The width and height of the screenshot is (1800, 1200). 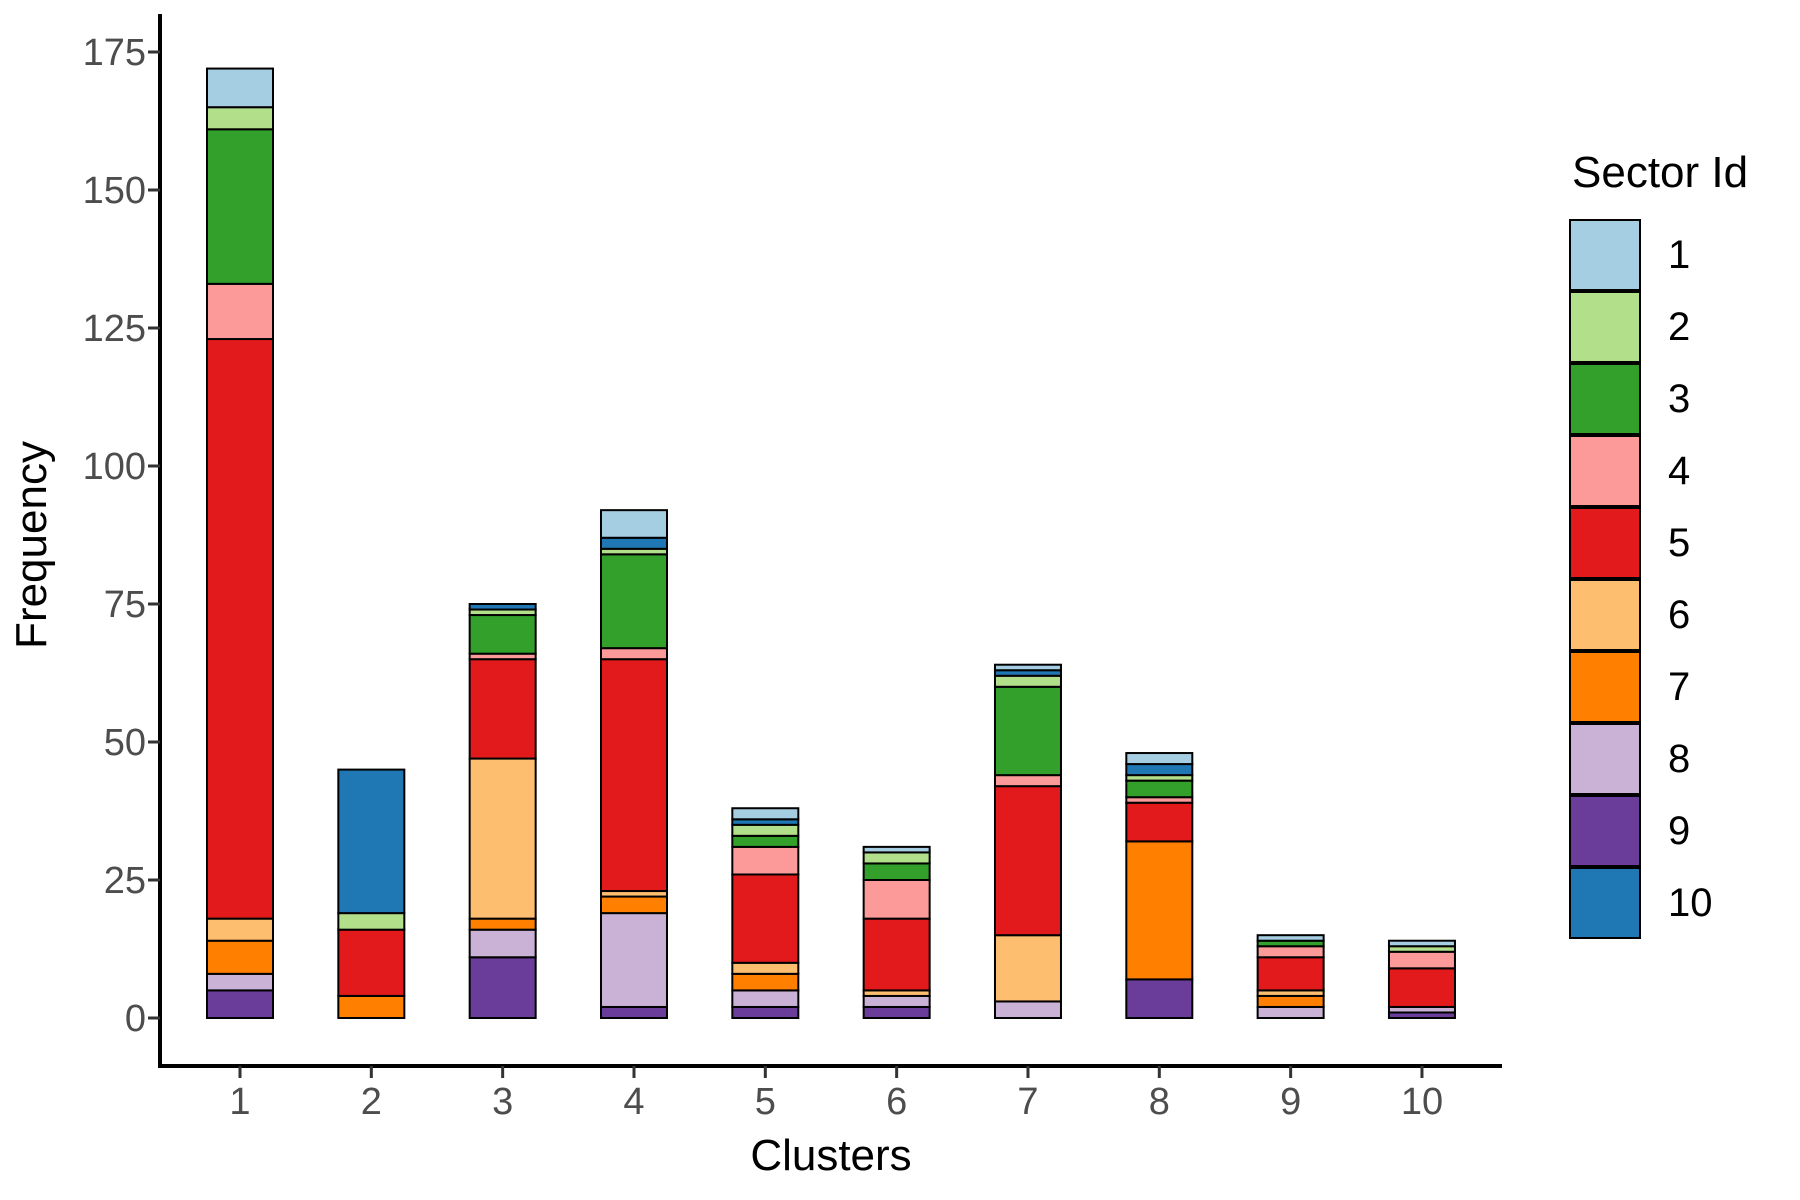 What do you see at coordinates (765, 1102) in the screenshot?
I see `x-tick-label: 5` at bounding box center [765, 1102].